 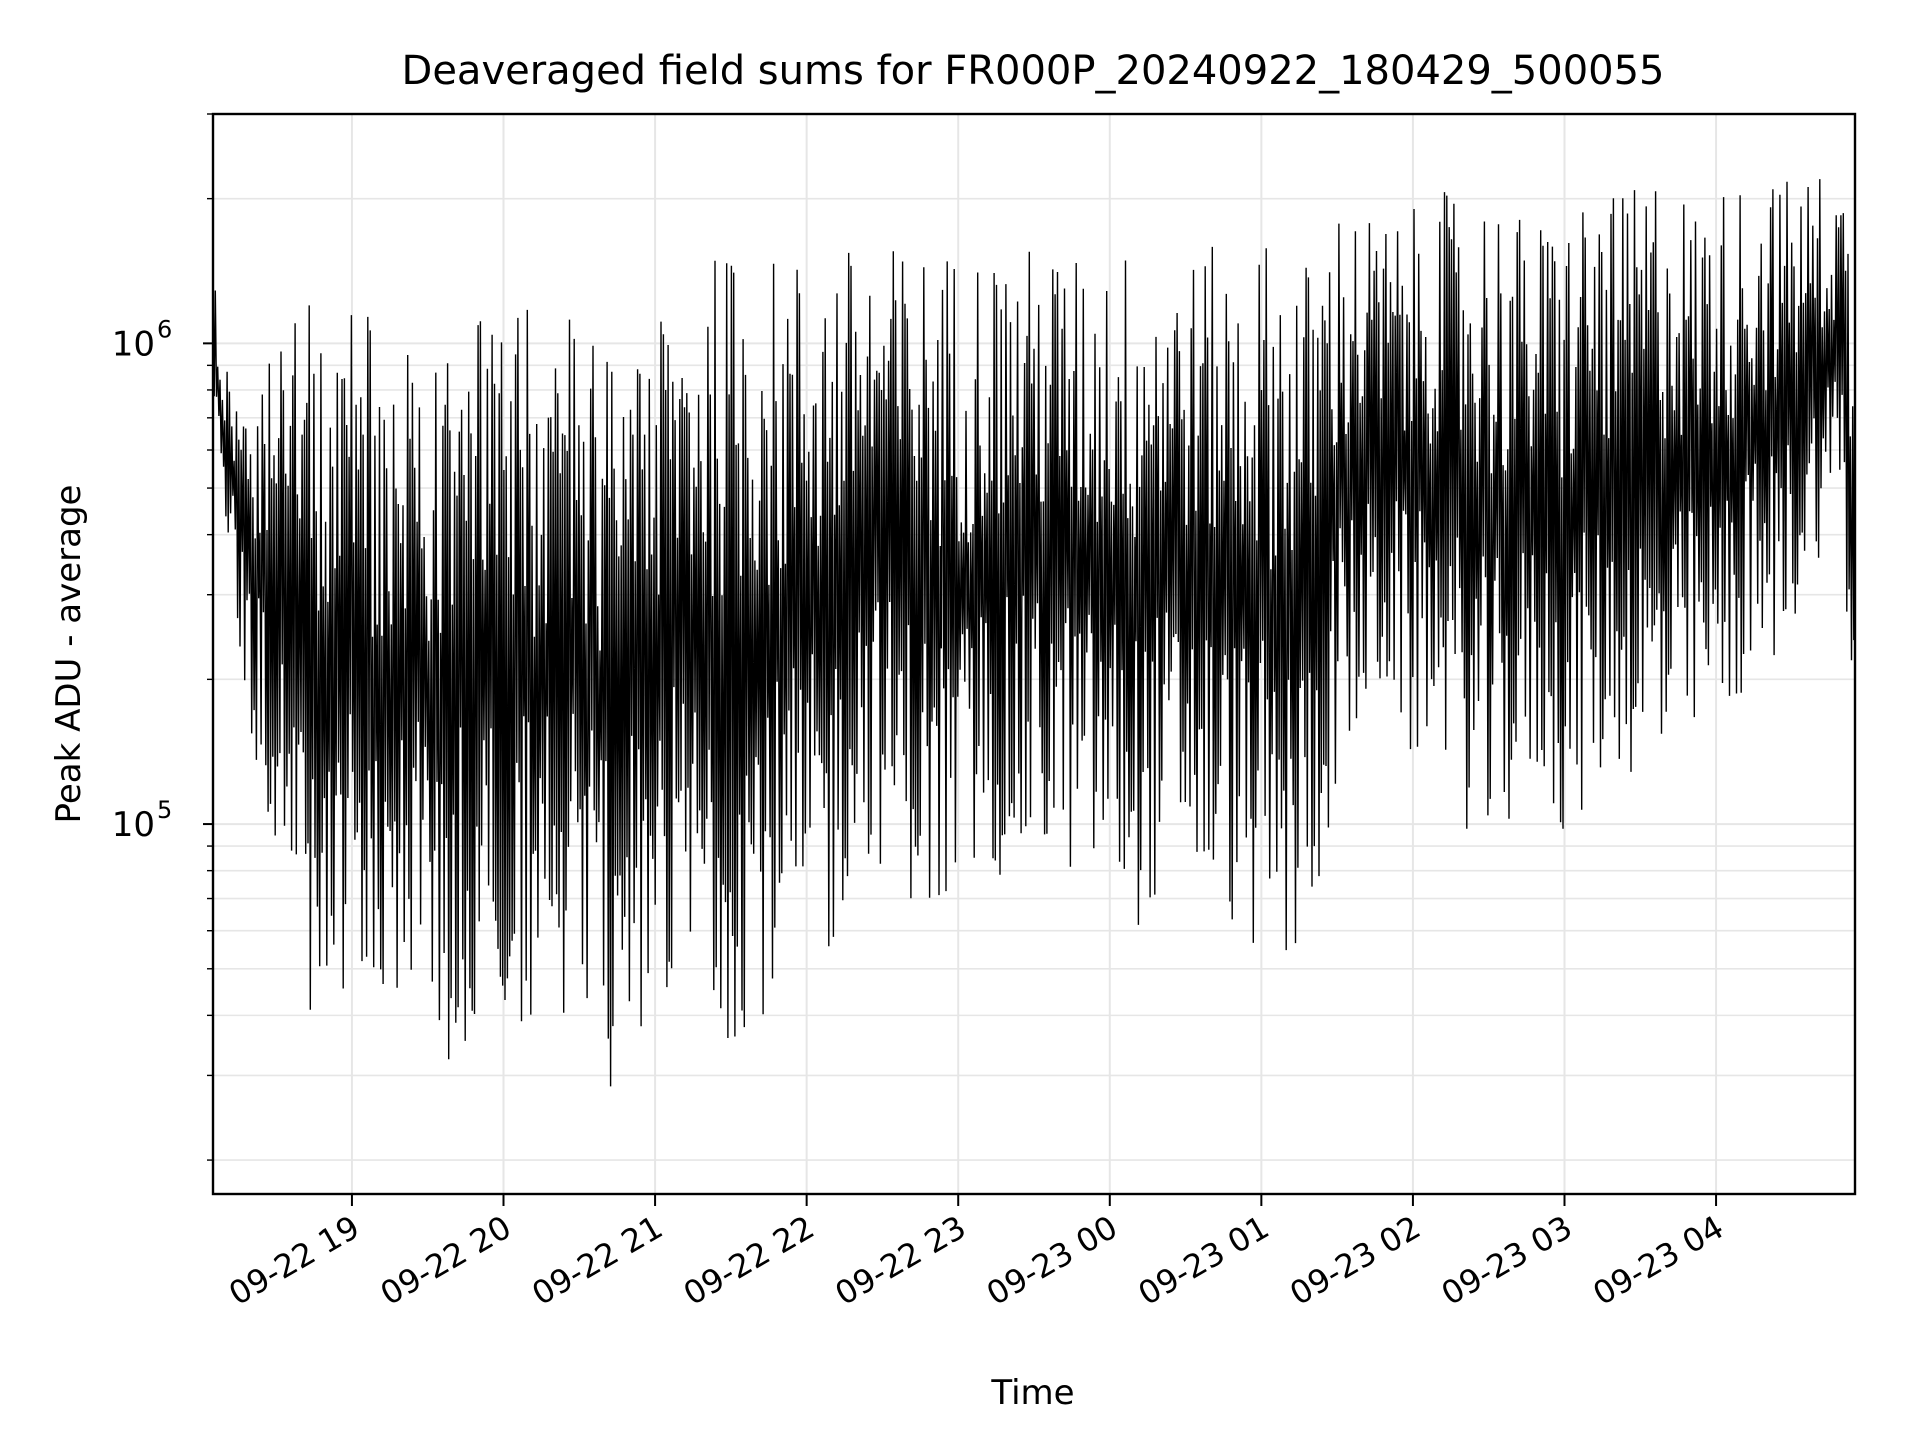 What do you see at coordinates (164, 810) in the screenshot?
I see `y-tick-label-exponent: 5` at bounding box center [164, 810].